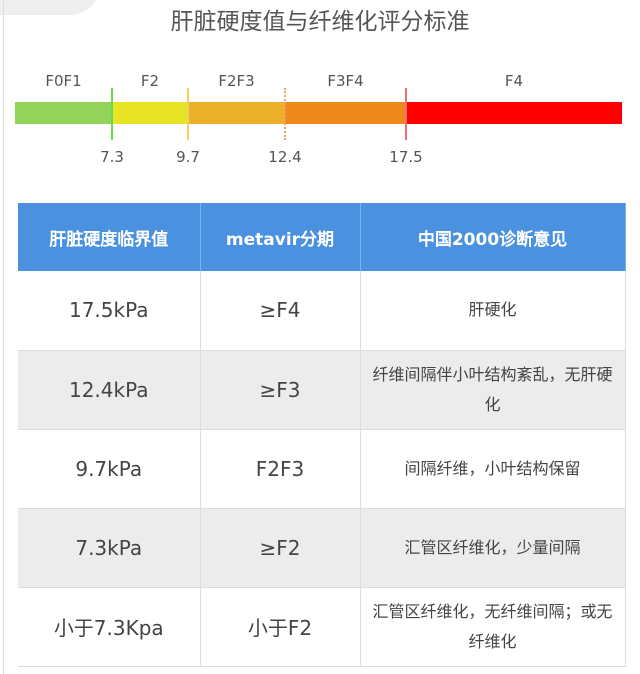 This screenshot has width=640, height=674. I want to click on table-row: 17.5kPa ≥F4 肝硬化, so click(322, 311).